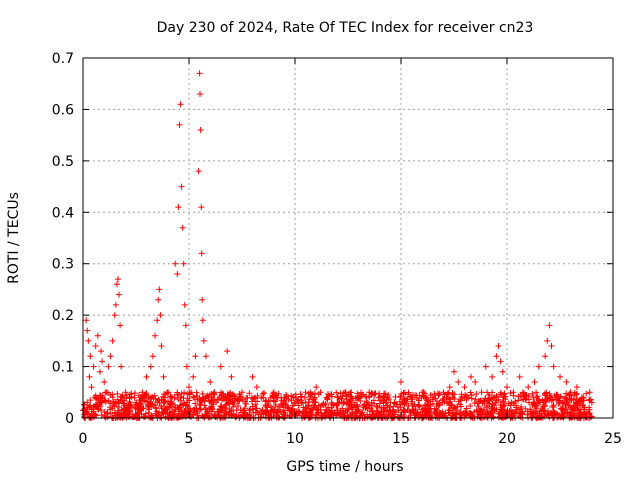  I want to click on x-tick-label: 25, so click(613, 439).